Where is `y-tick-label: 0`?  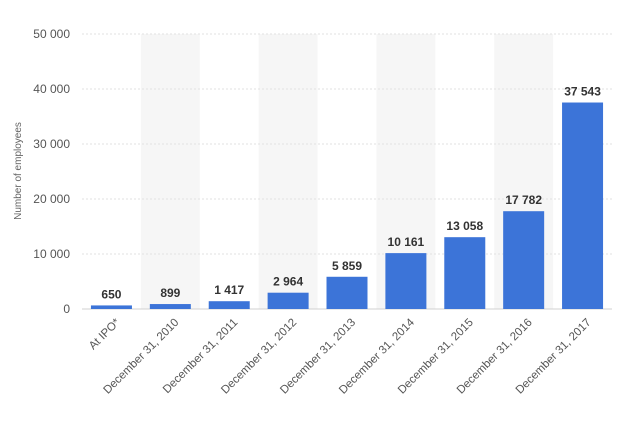 y-tick-label: 0 is located at coordinates (66, 309).